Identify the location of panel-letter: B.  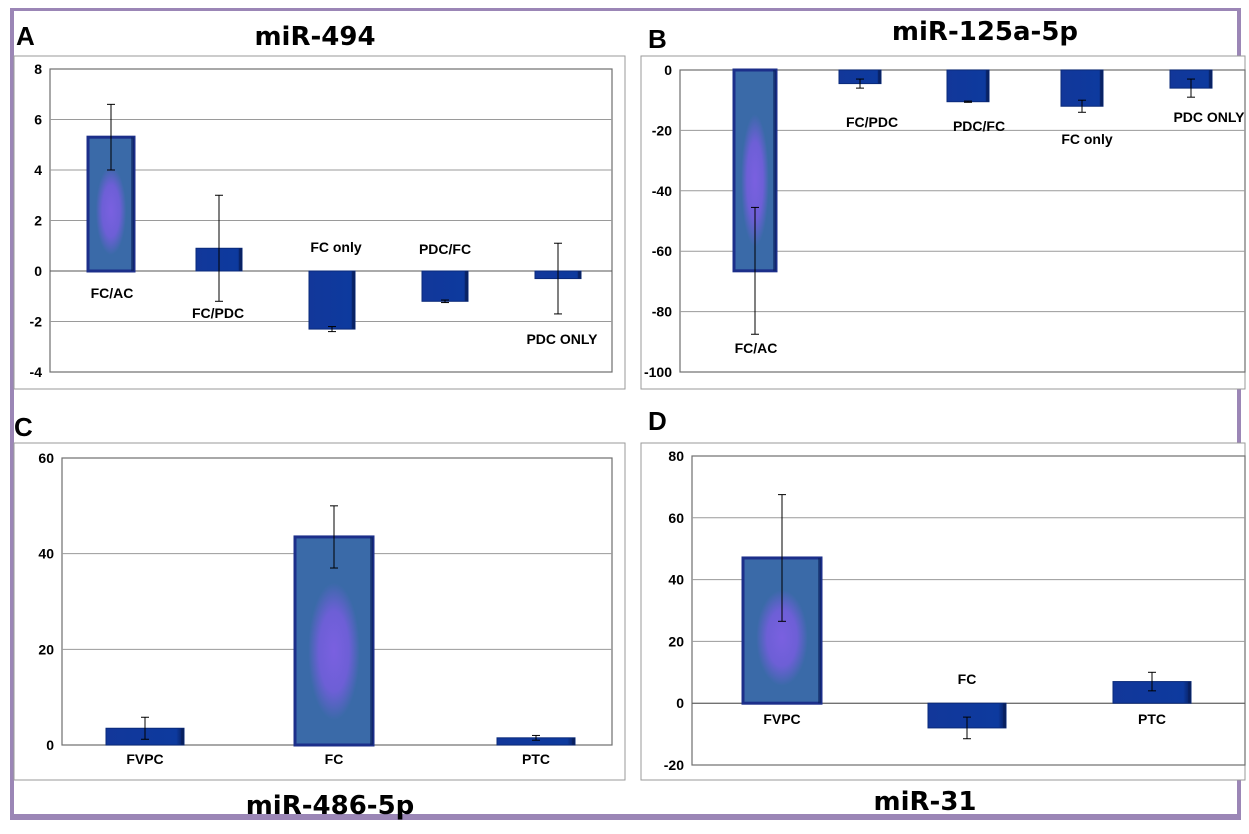
(657, 39).